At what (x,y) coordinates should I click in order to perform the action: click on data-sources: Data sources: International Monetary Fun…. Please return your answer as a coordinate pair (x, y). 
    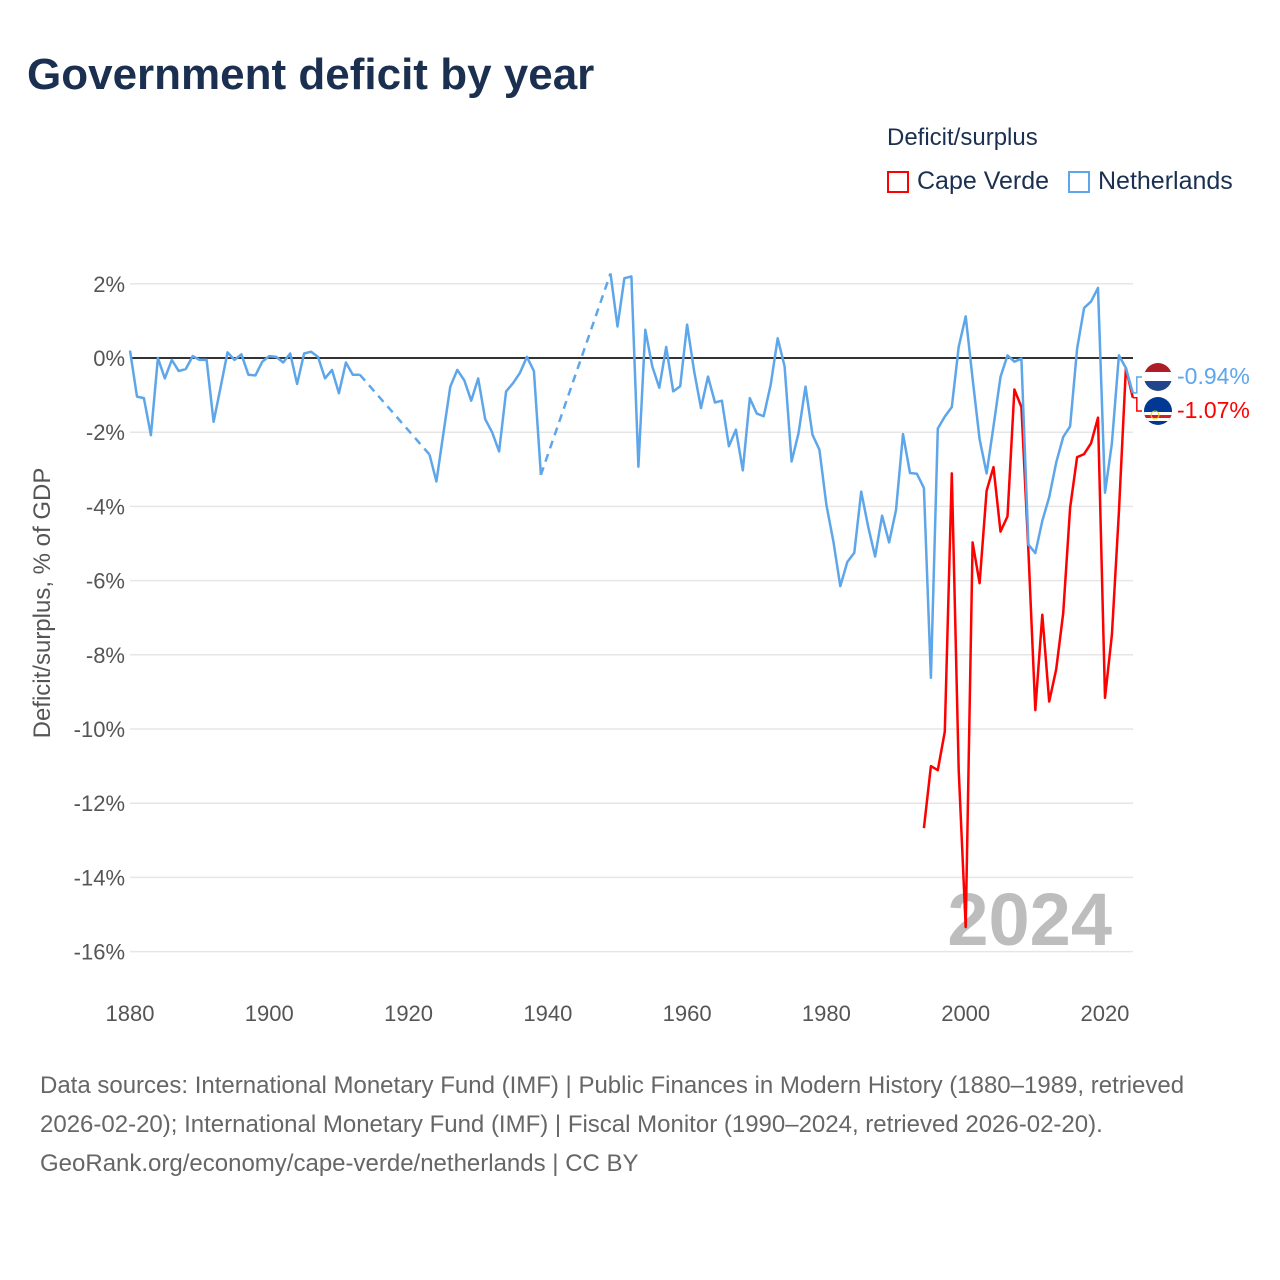
    Looking at the image, I should click on (612, 1105).